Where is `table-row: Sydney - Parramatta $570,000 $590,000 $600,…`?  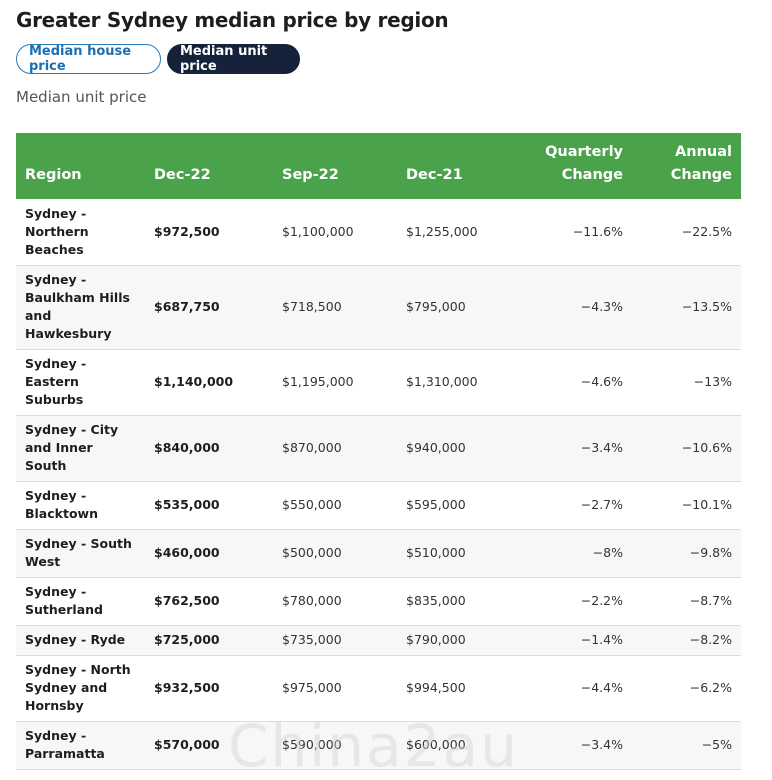
table-row: Sydney - Parramatta $570,000 $590,000 $600,… is located at coordinates (378, 745).